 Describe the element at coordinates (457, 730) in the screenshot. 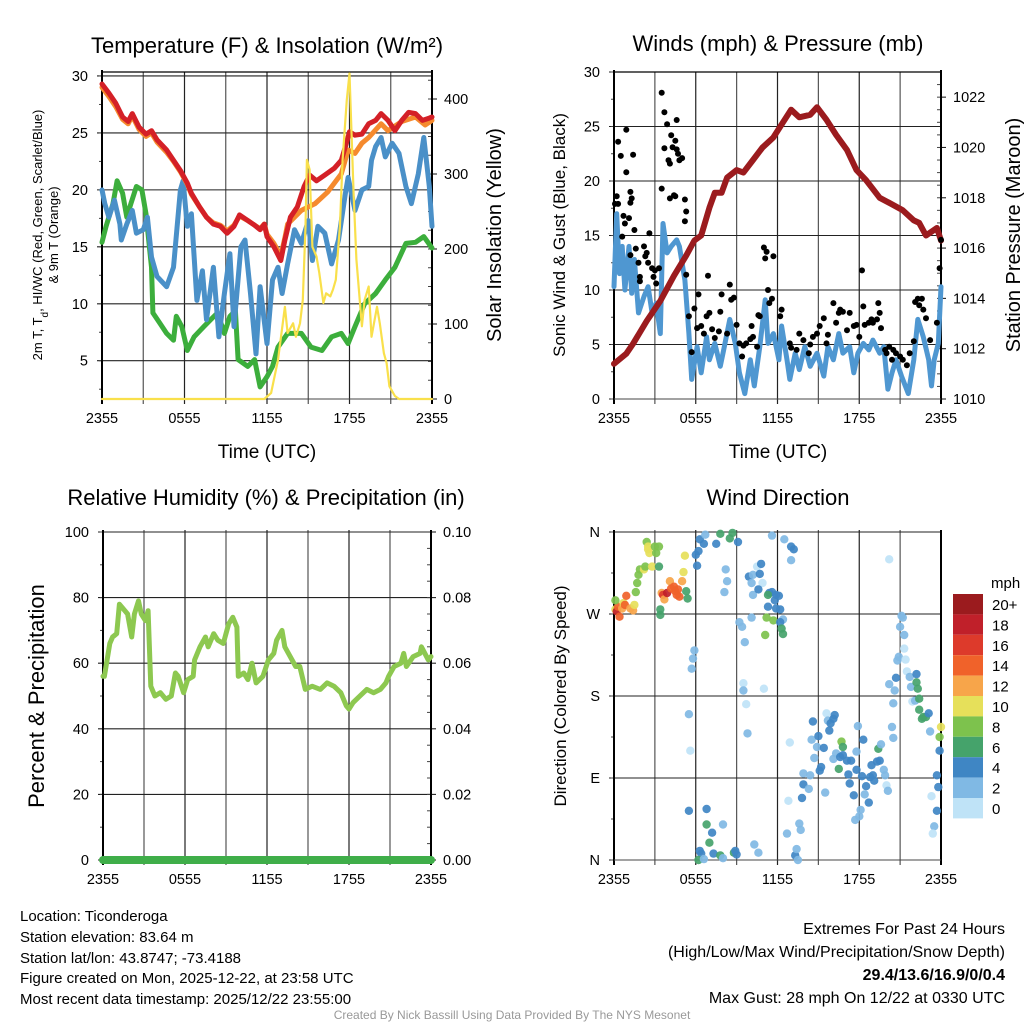

I see `humidity-y2-tick-label: 0.04` at that location.